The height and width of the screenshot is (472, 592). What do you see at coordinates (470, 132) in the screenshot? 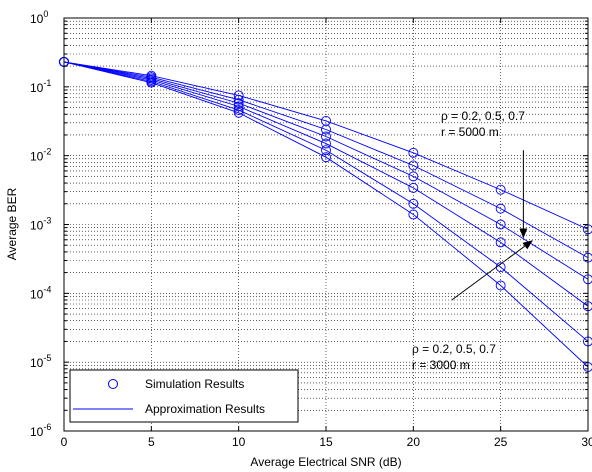
I see `annotation-r5000-r: r = 5000 m` at bounding box center [470, 132].